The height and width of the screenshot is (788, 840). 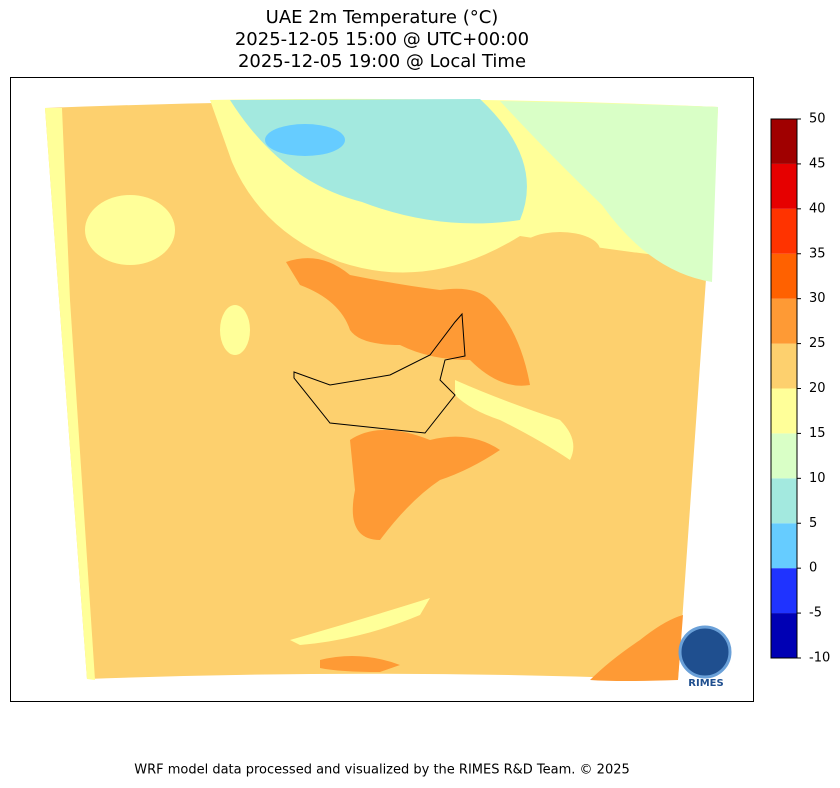 What do you see at coordinates (382, 17) in the screenshot?
I see `title-line: UAE 2m Temperature (°C)` at bounding box center [382, 17].